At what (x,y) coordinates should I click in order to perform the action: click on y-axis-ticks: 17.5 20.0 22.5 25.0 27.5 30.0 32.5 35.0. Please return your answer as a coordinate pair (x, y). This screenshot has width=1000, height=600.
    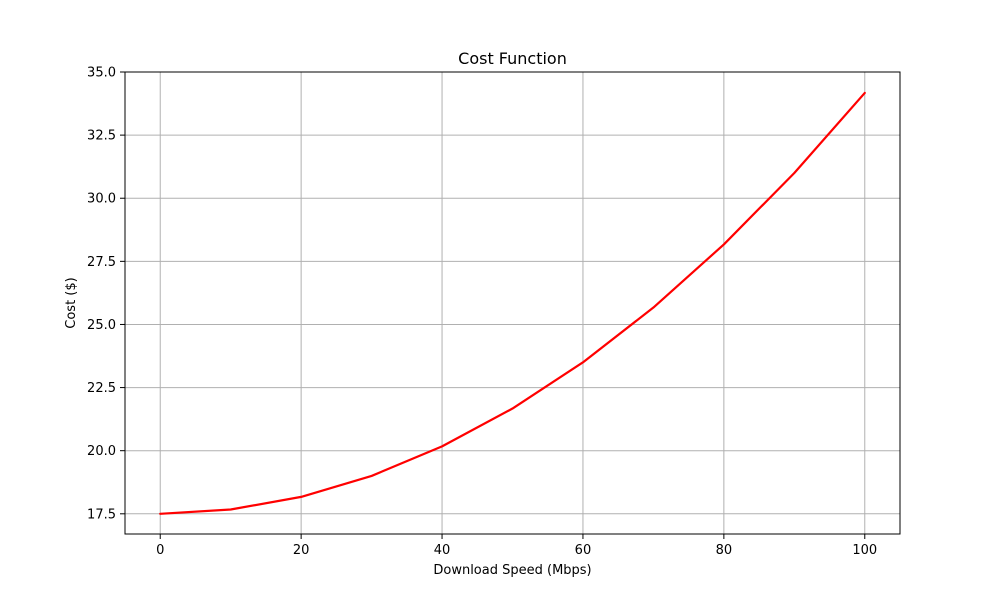
    Looking at the image, I should click on (106, 294).